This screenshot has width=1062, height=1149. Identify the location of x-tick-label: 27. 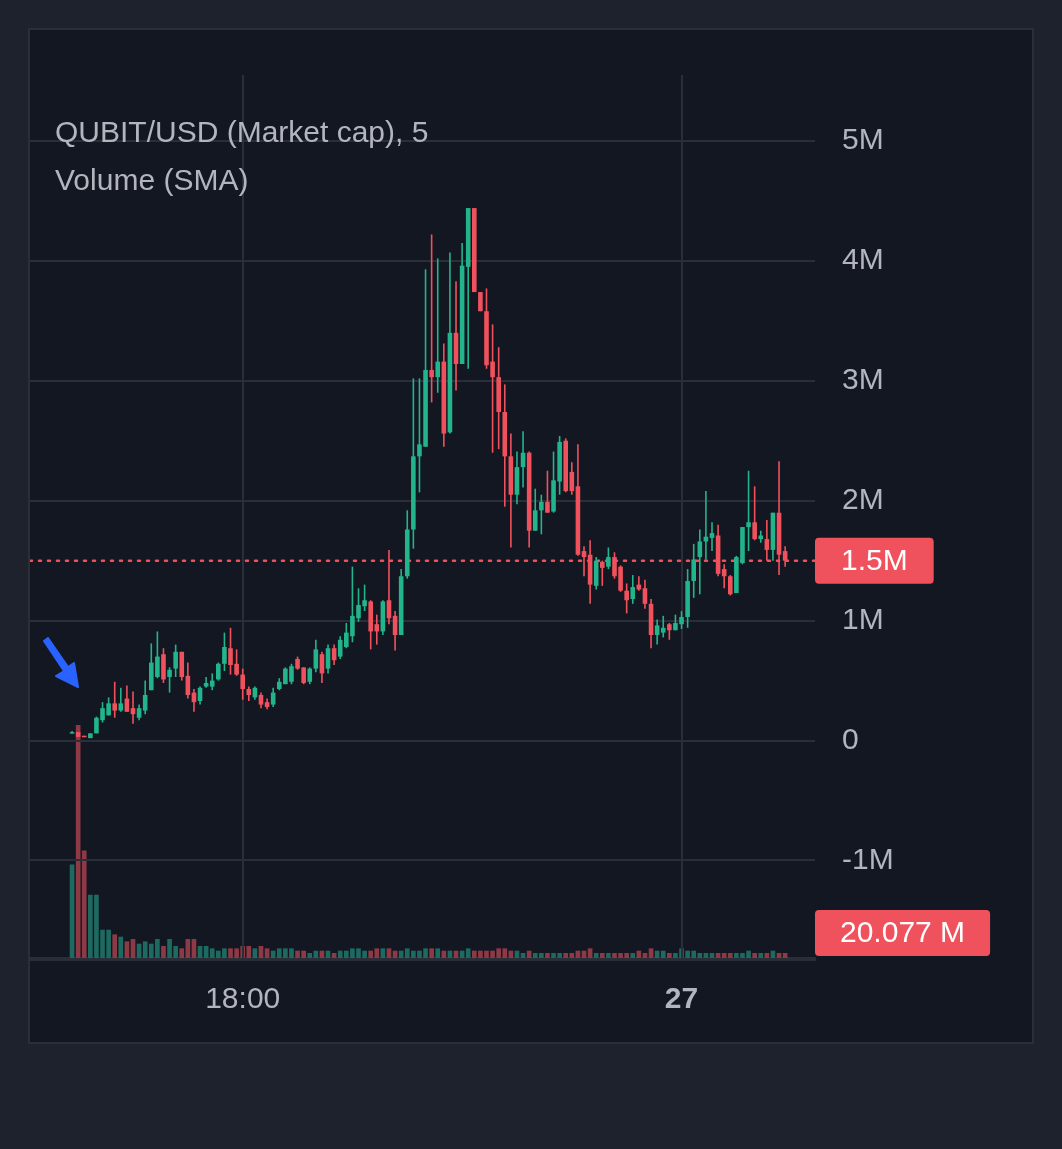
(681, 998).